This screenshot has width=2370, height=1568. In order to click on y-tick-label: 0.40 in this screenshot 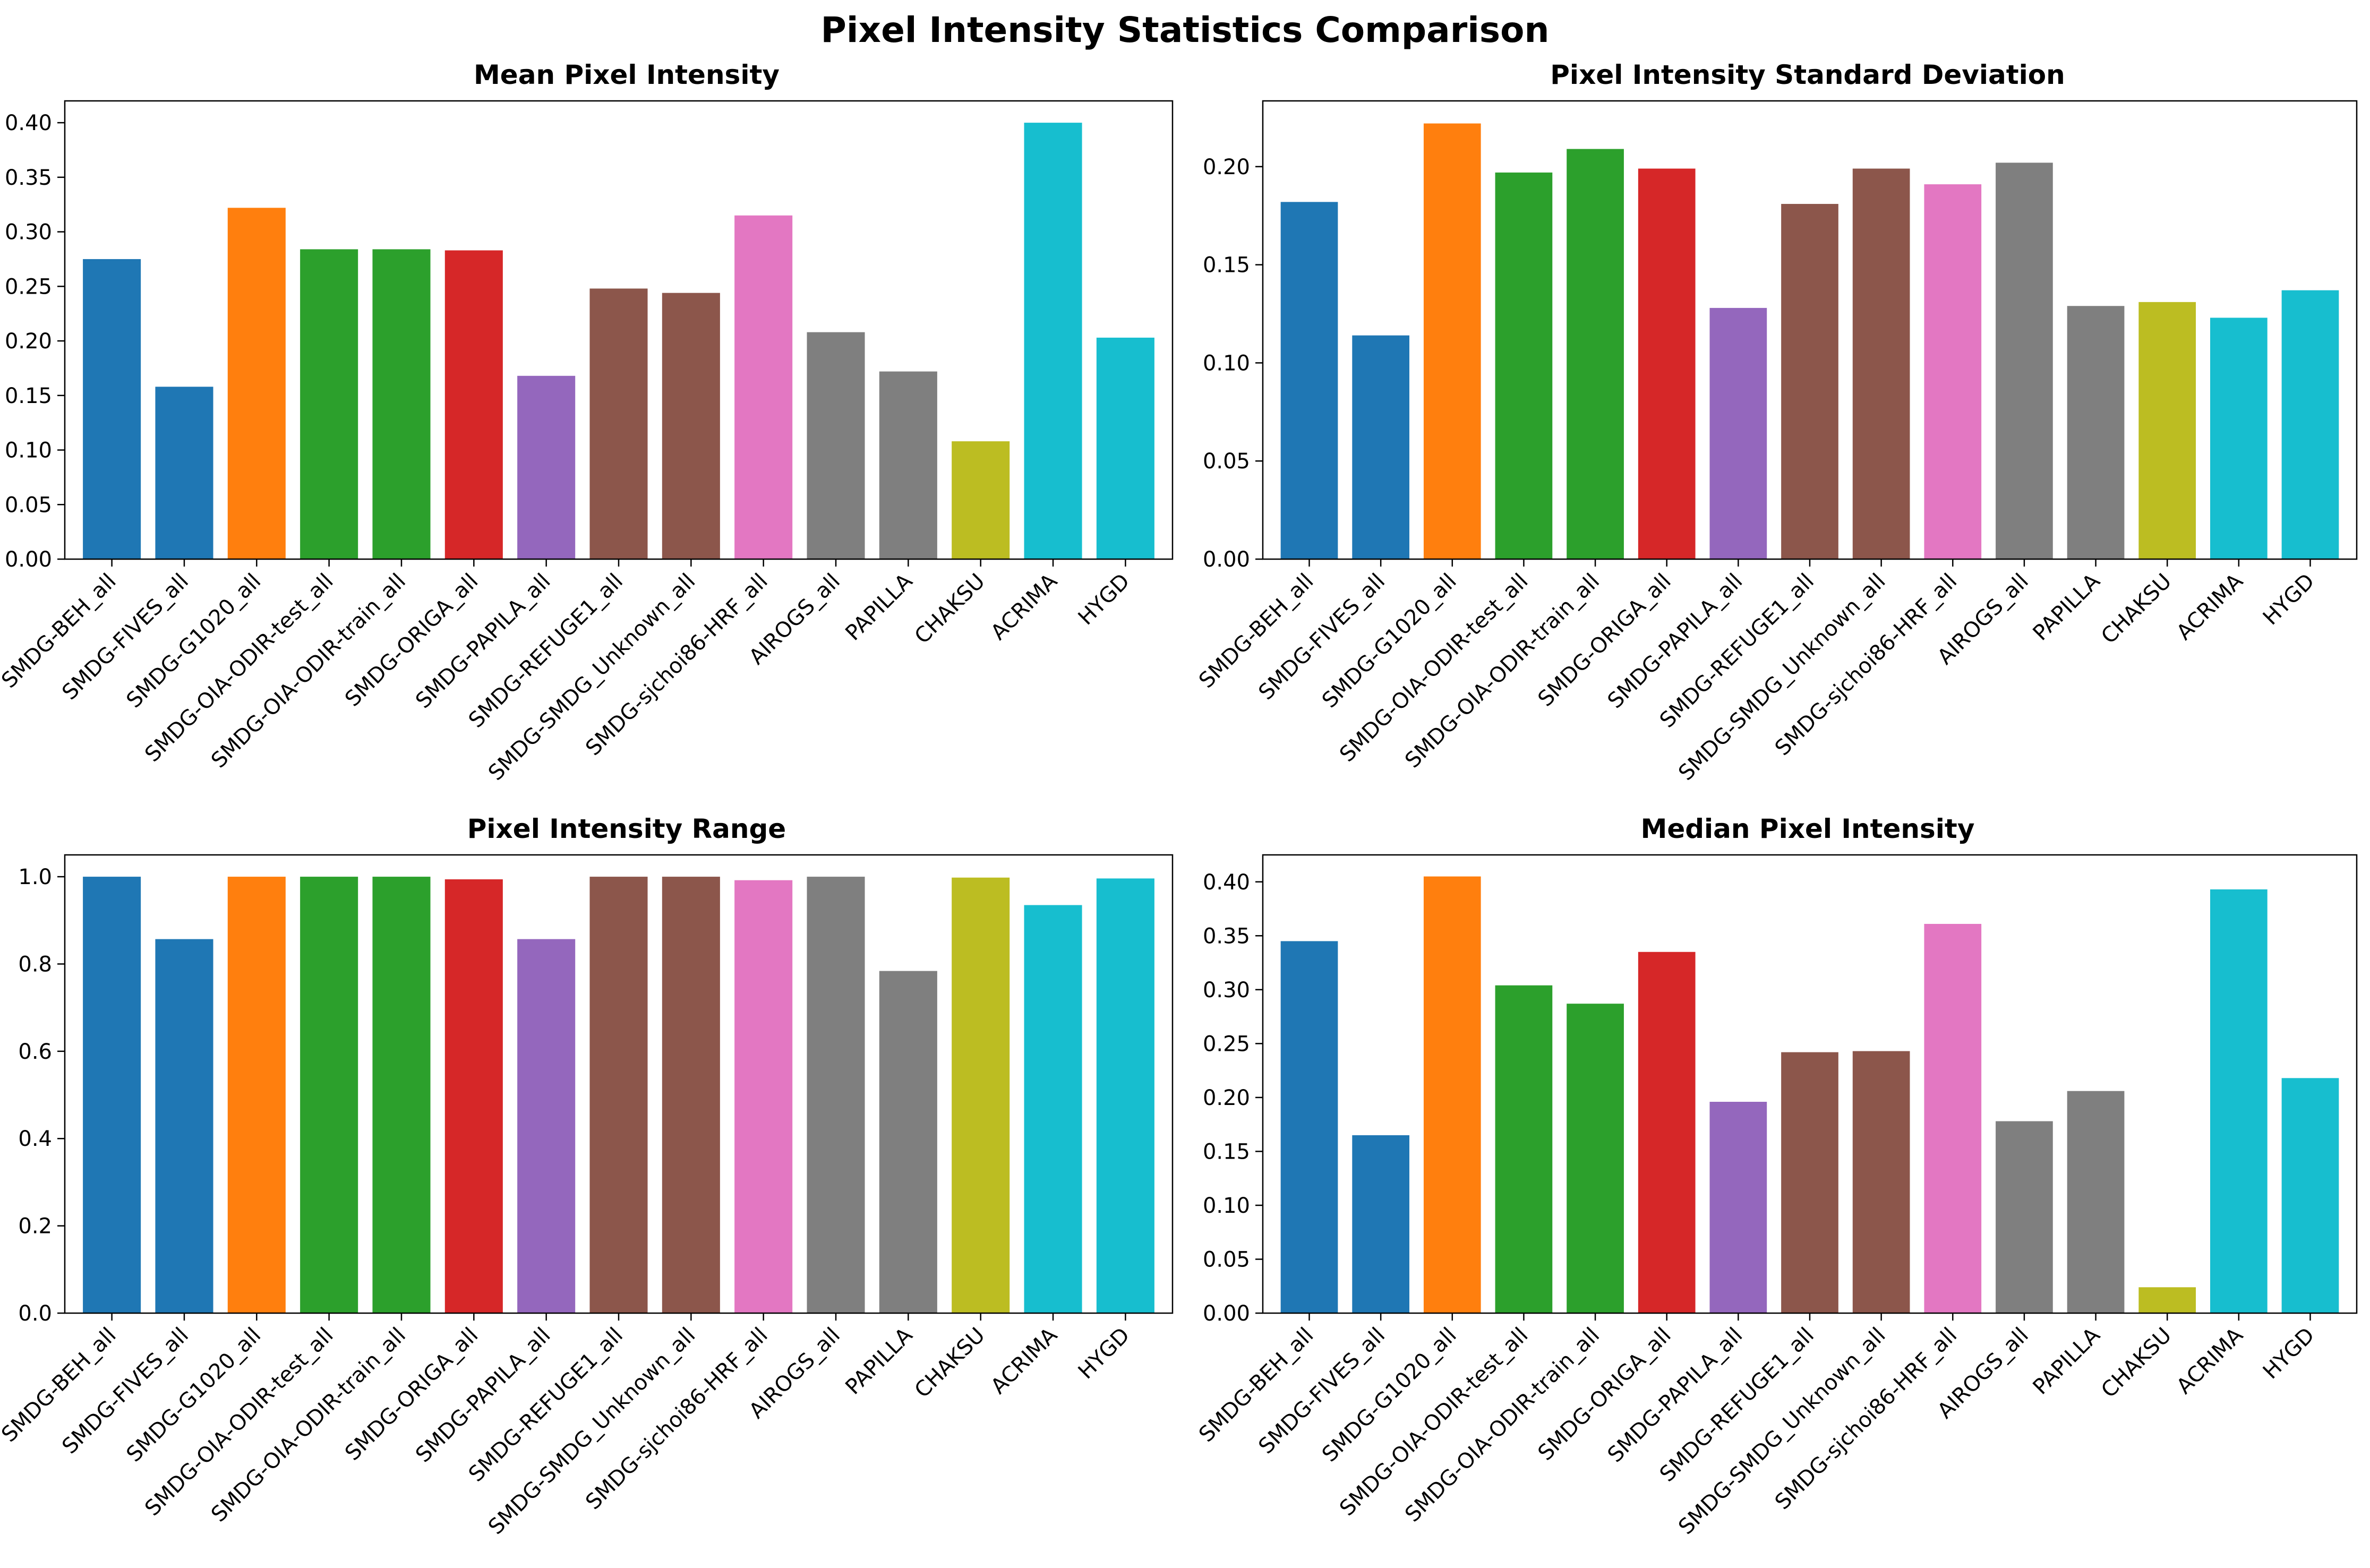, I will do `click(28, 123)`.